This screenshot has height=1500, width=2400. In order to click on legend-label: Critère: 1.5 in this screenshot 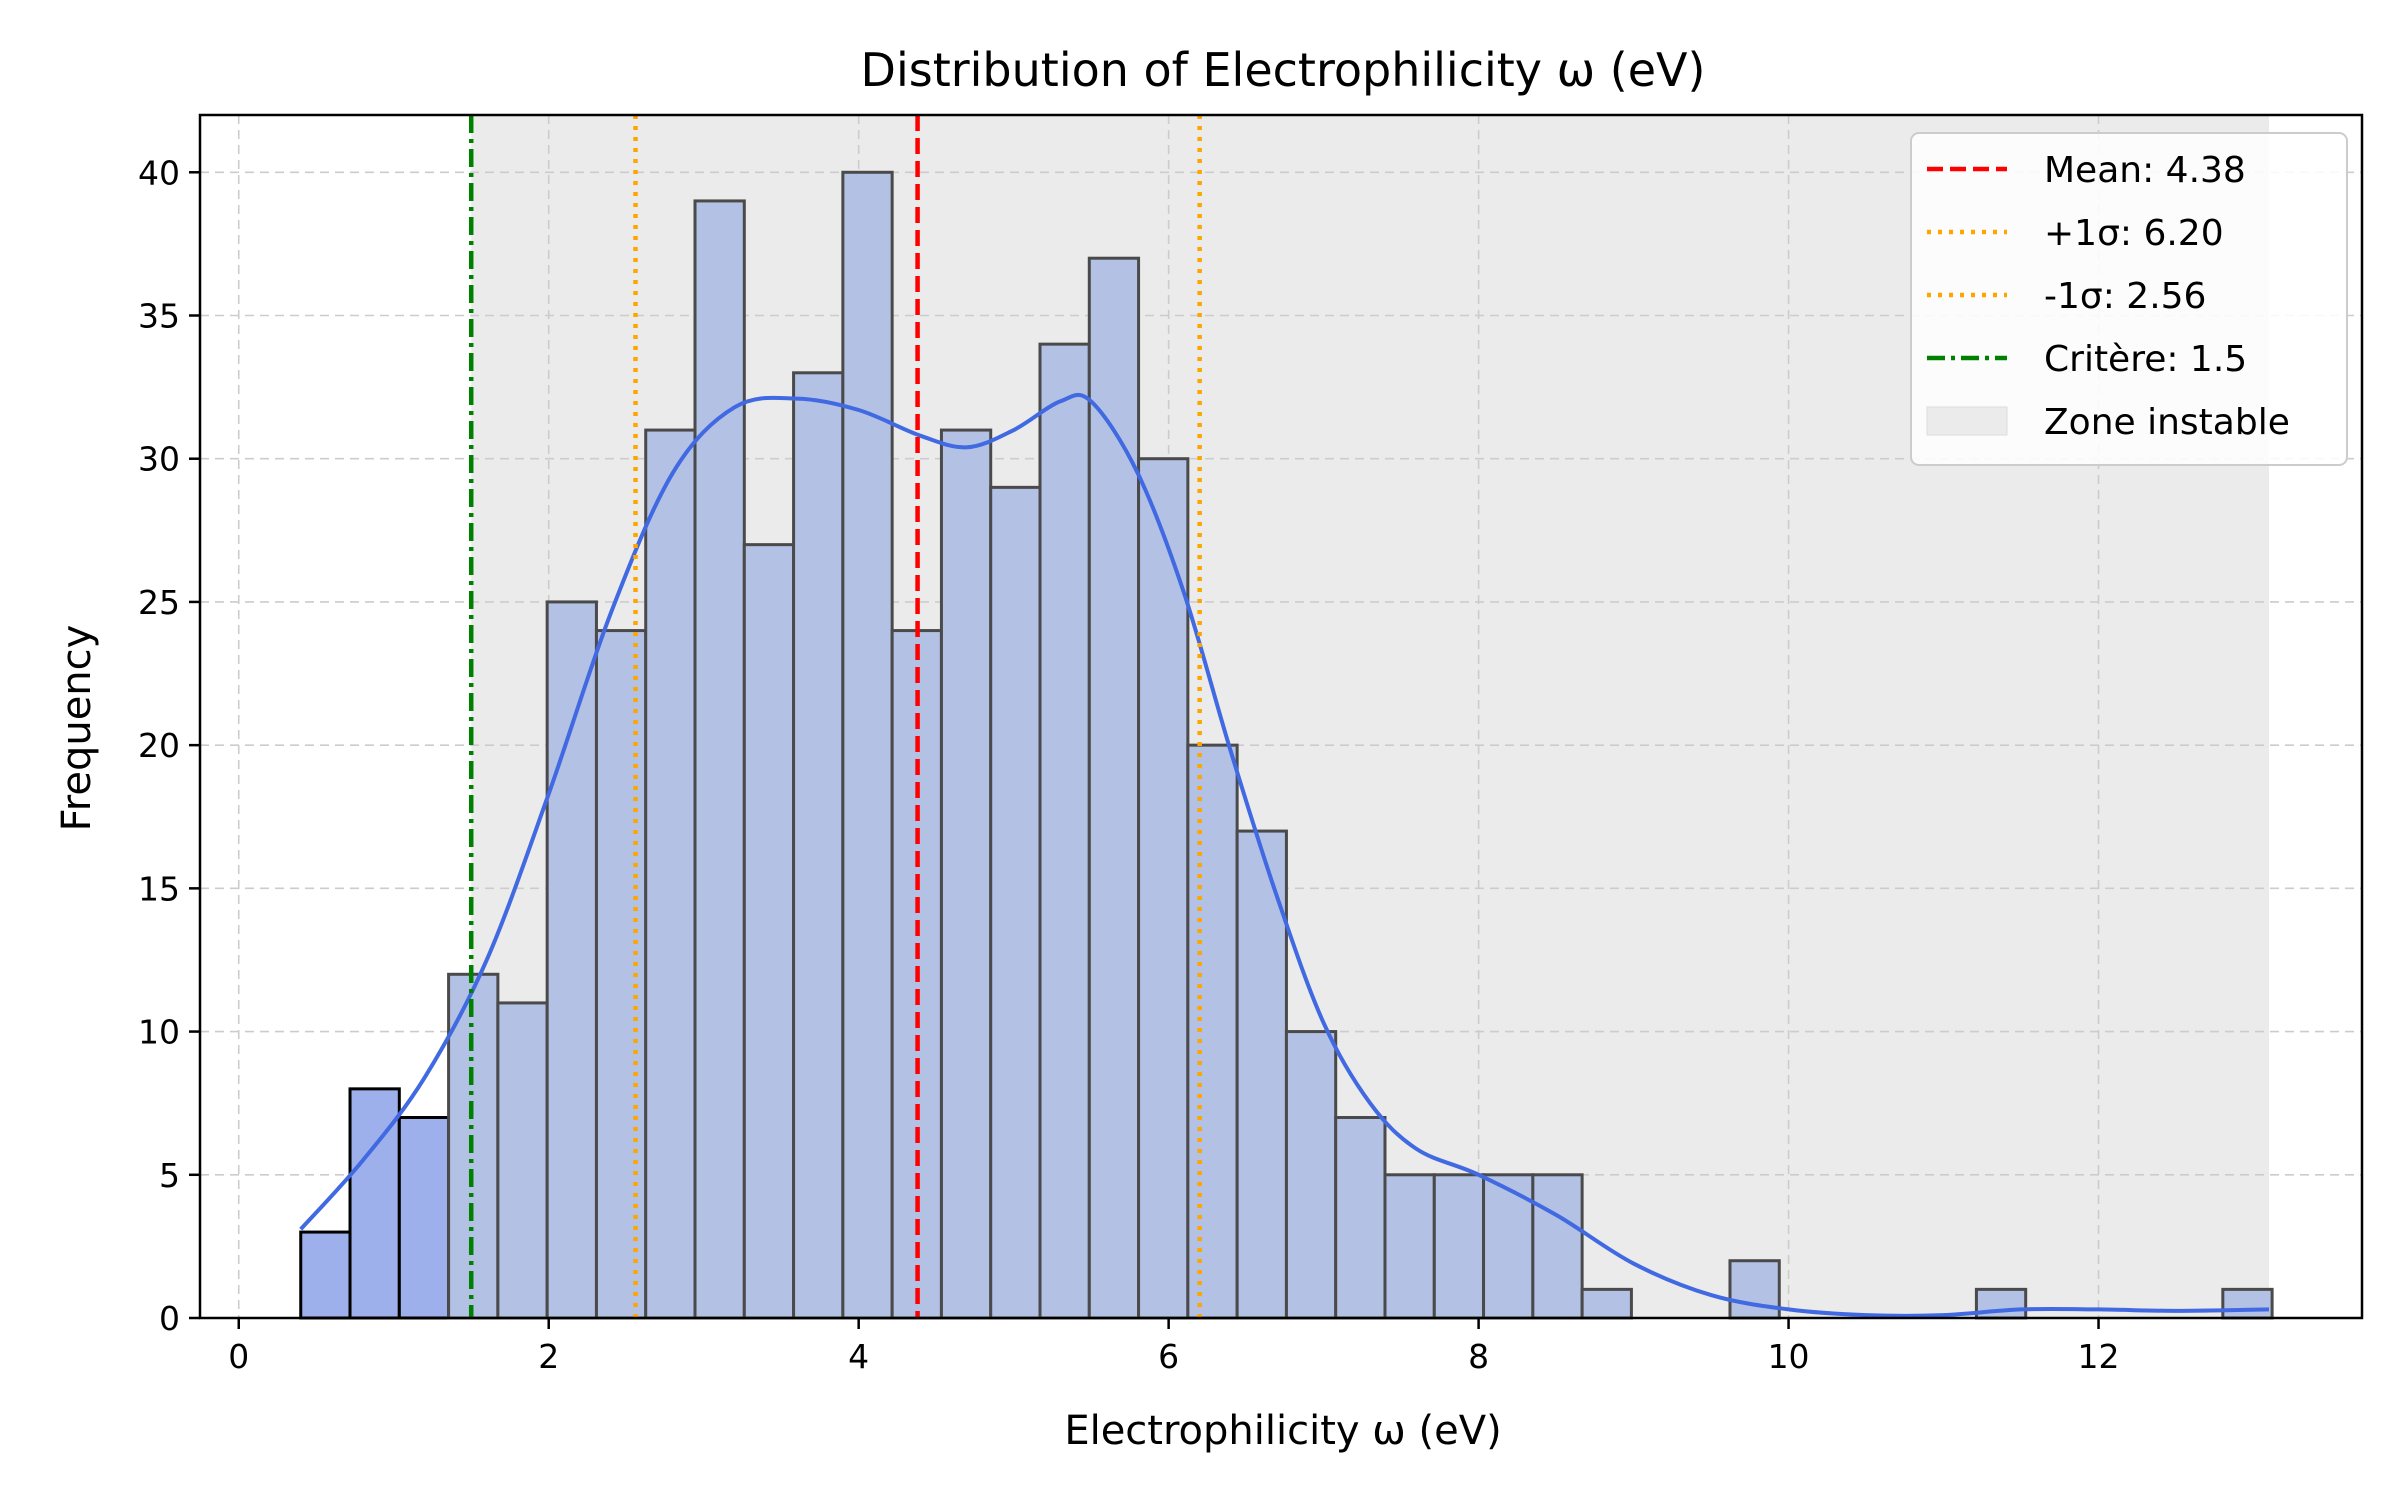, I will do `click(2145, 359)`.